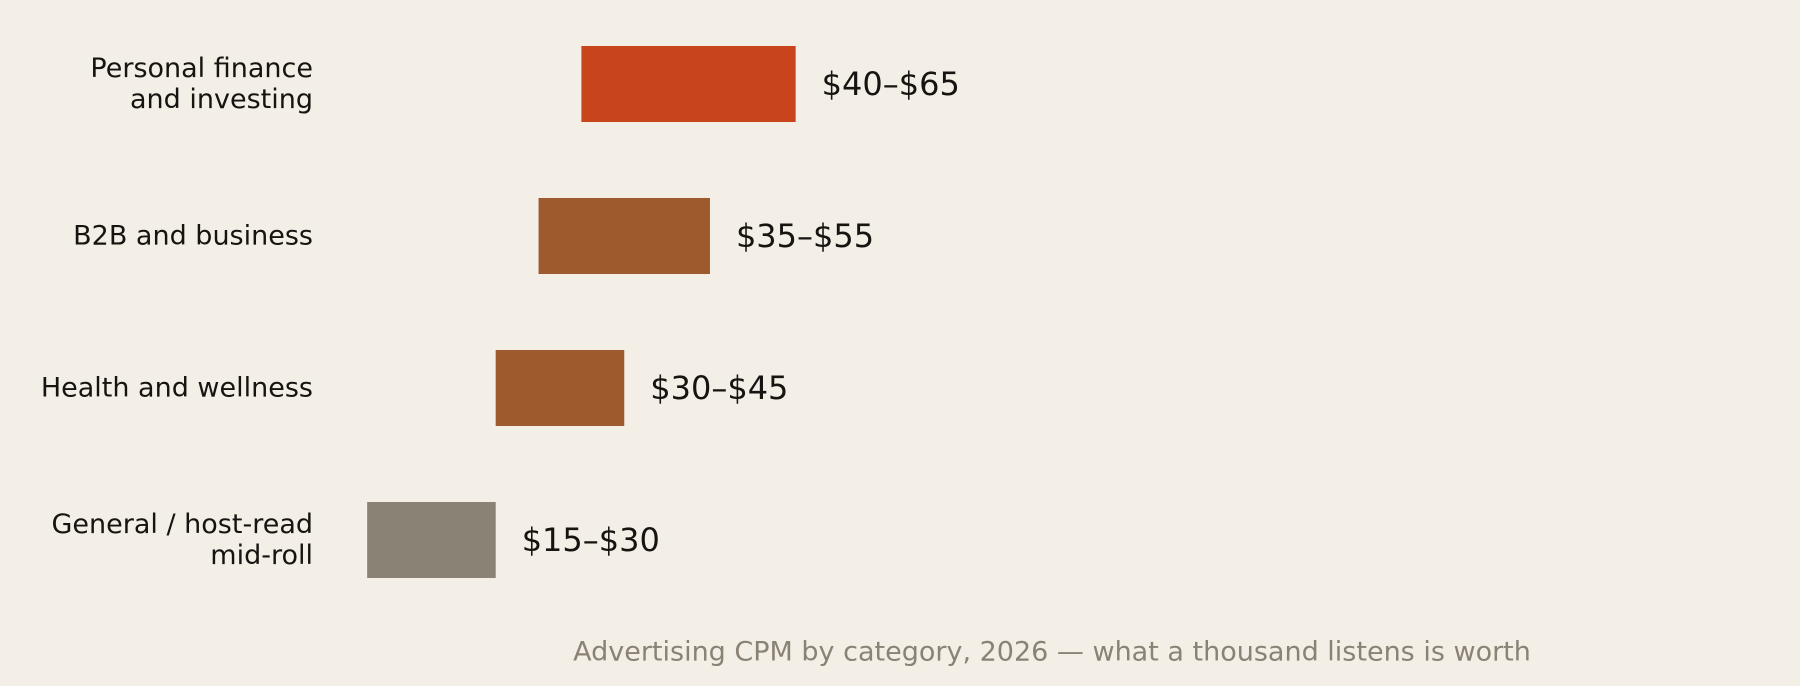 The height and width of the screenshot is (686, 1800). What do you see at coordinates (891, 84) in the screenshot?
I see `value-label: $40–$65` at bounding box center [891, 84].